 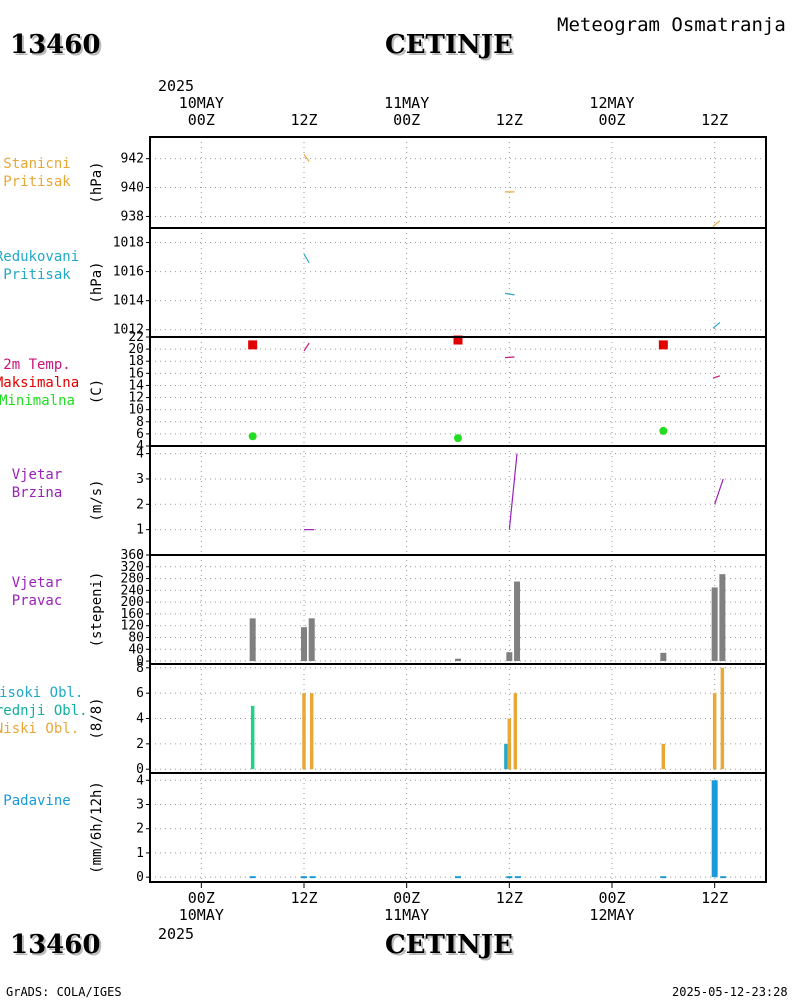 What do you see at coordinates (128, 330) in the screenshot?
I see `y-tick-label: 1012` at bounding box center [128, 330].